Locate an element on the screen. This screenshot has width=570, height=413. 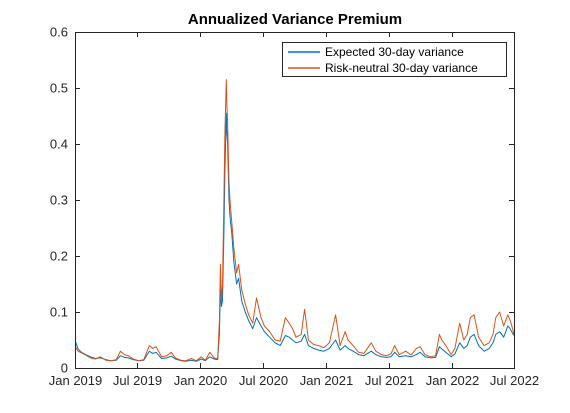
x-tick-label: Jan 2022 is located at coordinates (453, 380).